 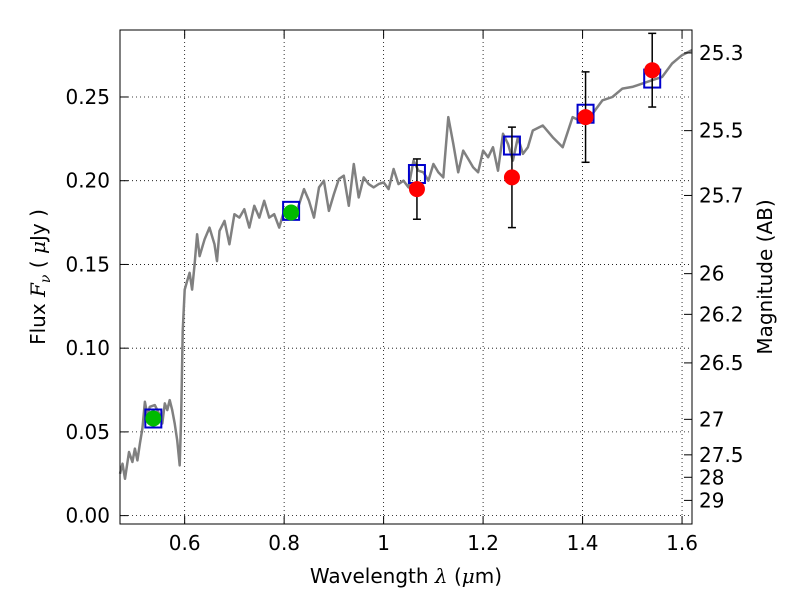 What do you see at coordinates (483, 543) in the screenshot?
I see `x-tick-label: 1.2` at bounding box center [483, 543].